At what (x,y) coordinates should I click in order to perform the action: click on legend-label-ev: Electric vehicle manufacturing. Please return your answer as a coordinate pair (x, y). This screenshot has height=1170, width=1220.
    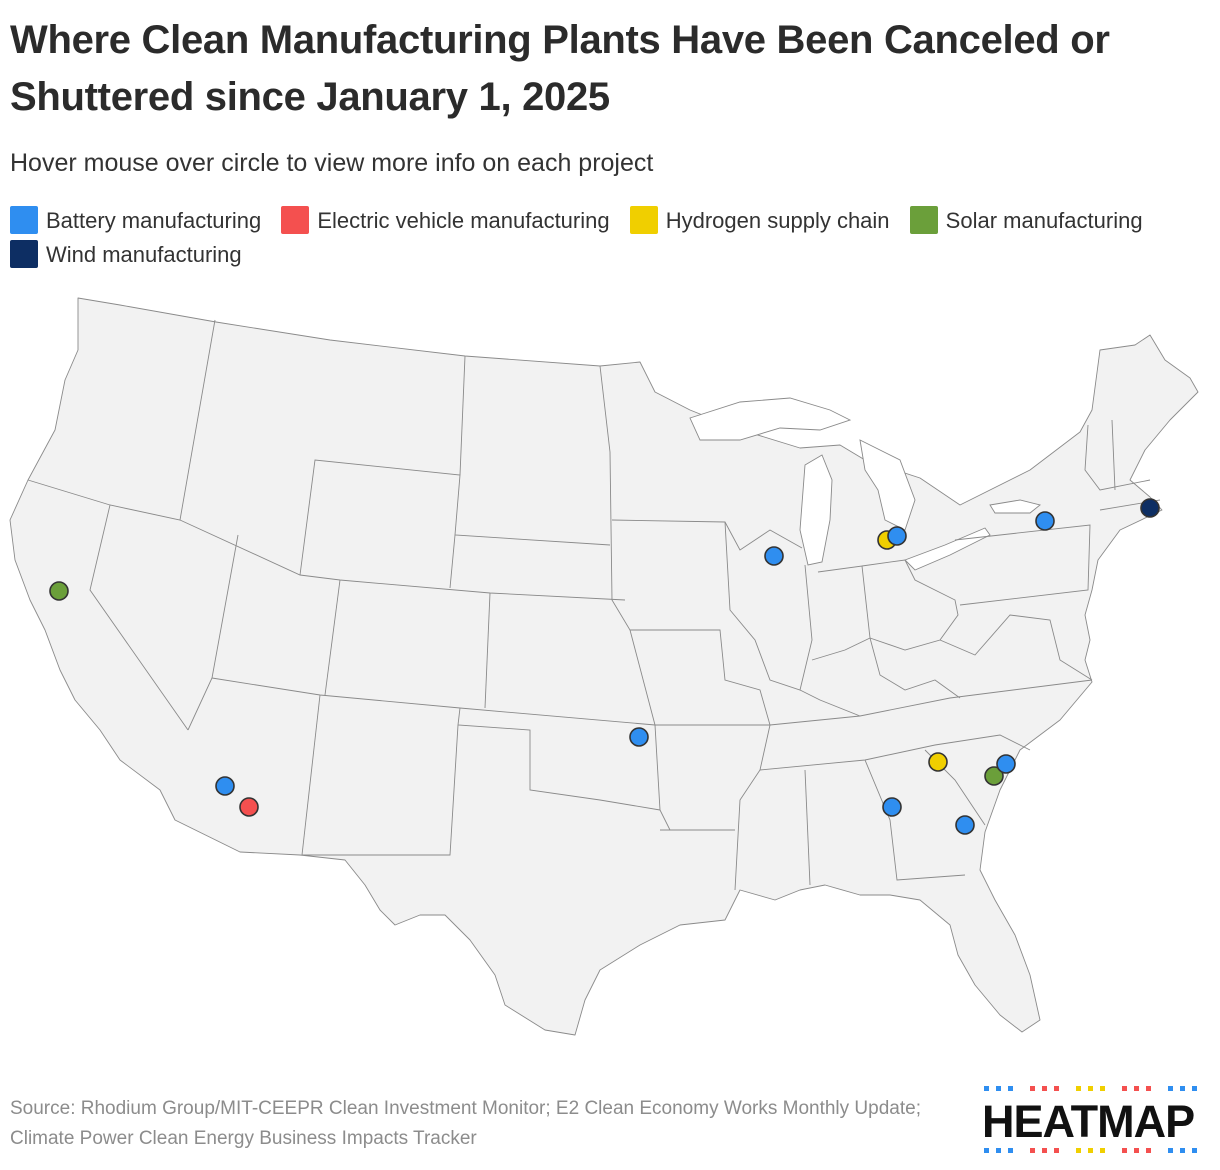
    Looking at the image, I should click on (463, 220).